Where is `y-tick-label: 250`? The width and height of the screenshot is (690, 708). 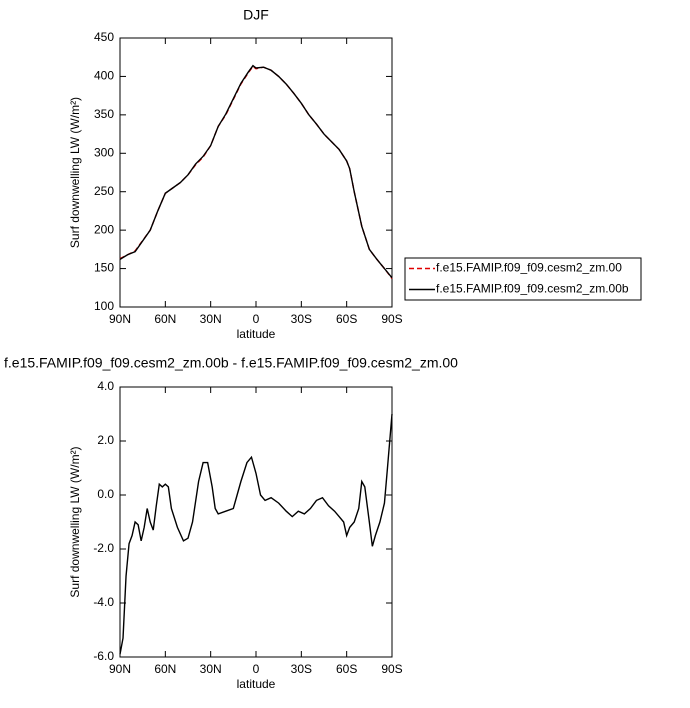 y-tick-label: 250 is located at coordinates (104, 191).